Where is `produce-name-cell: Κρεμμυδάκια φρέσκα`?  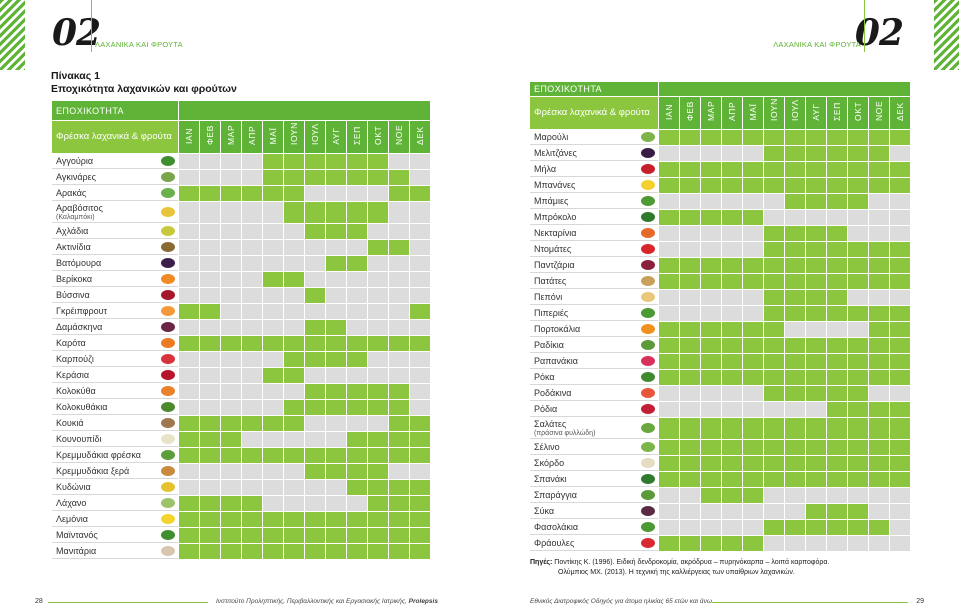
produce-name-cell: Κρεμμυδάκια φρέσκα is located at coordinates (115, 455).